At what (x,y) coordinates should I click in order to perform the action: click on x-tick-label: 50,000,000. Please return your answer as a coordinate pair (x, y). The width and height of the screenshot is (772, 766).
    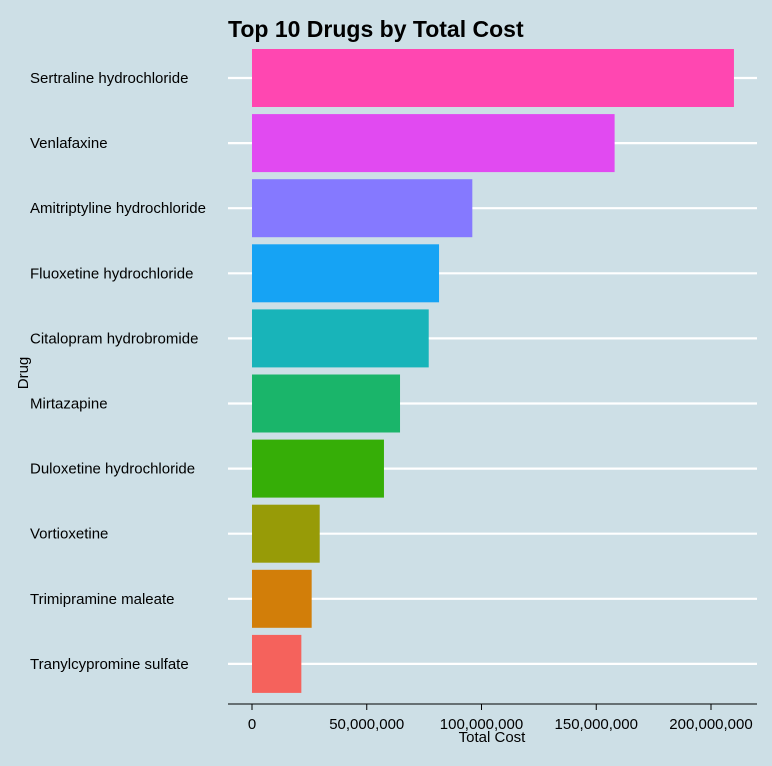
    Looking at the image, I should click on (366, 724).